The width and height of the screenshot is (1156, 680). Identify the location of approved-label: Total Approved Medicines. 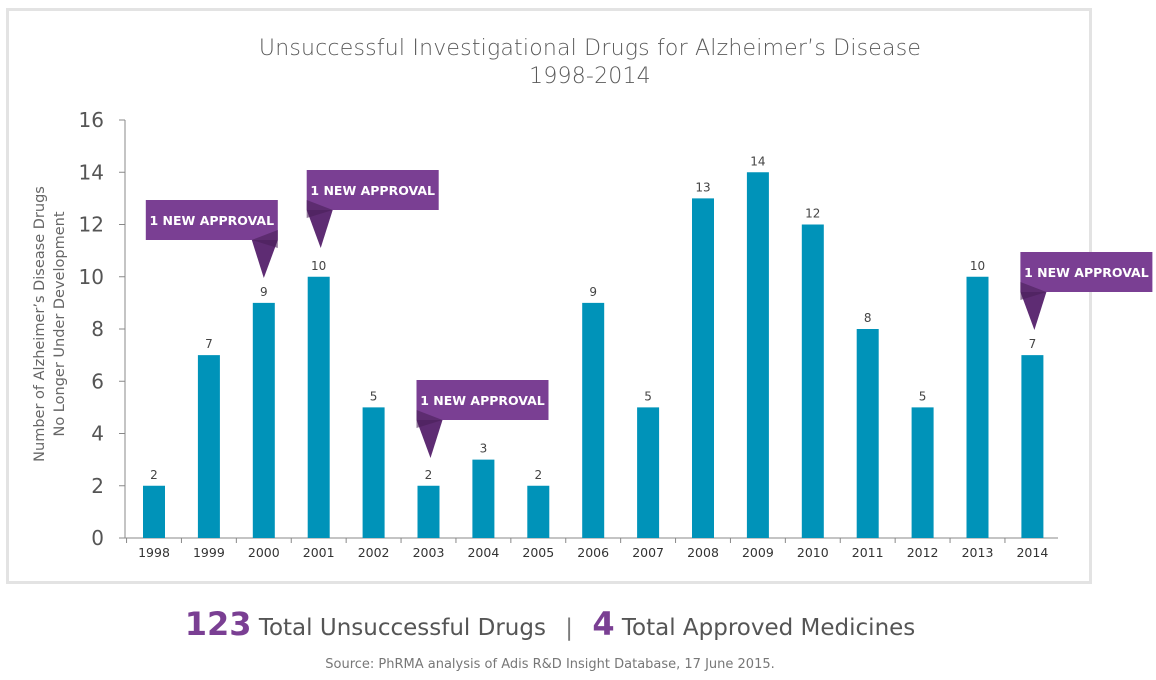
(768, 628).